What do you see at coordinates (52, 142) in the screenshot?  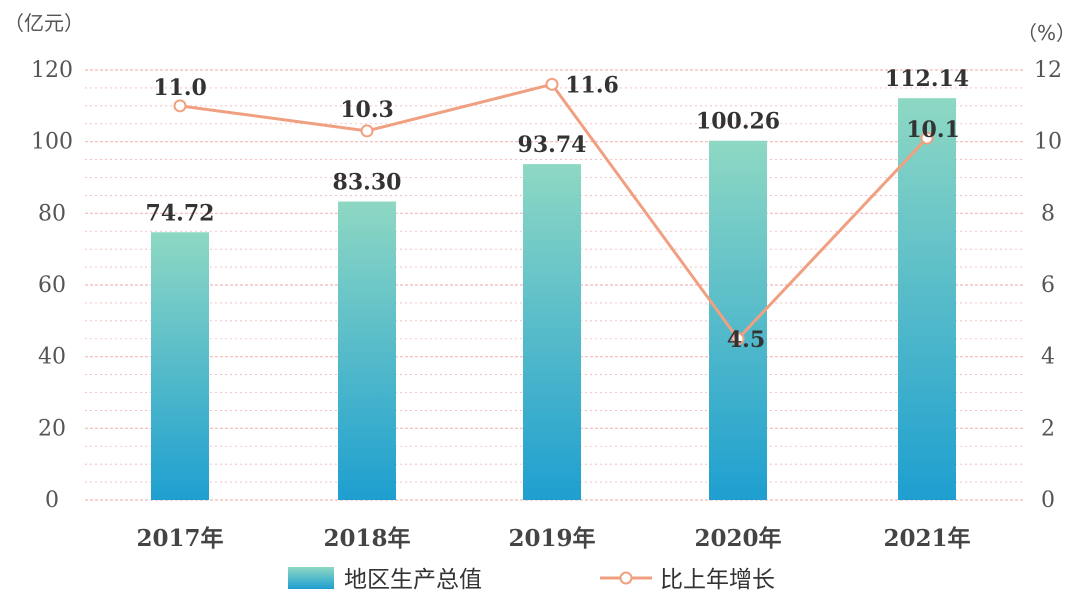 I see `left-tick-label: 100` at bounding box center [52, 142].